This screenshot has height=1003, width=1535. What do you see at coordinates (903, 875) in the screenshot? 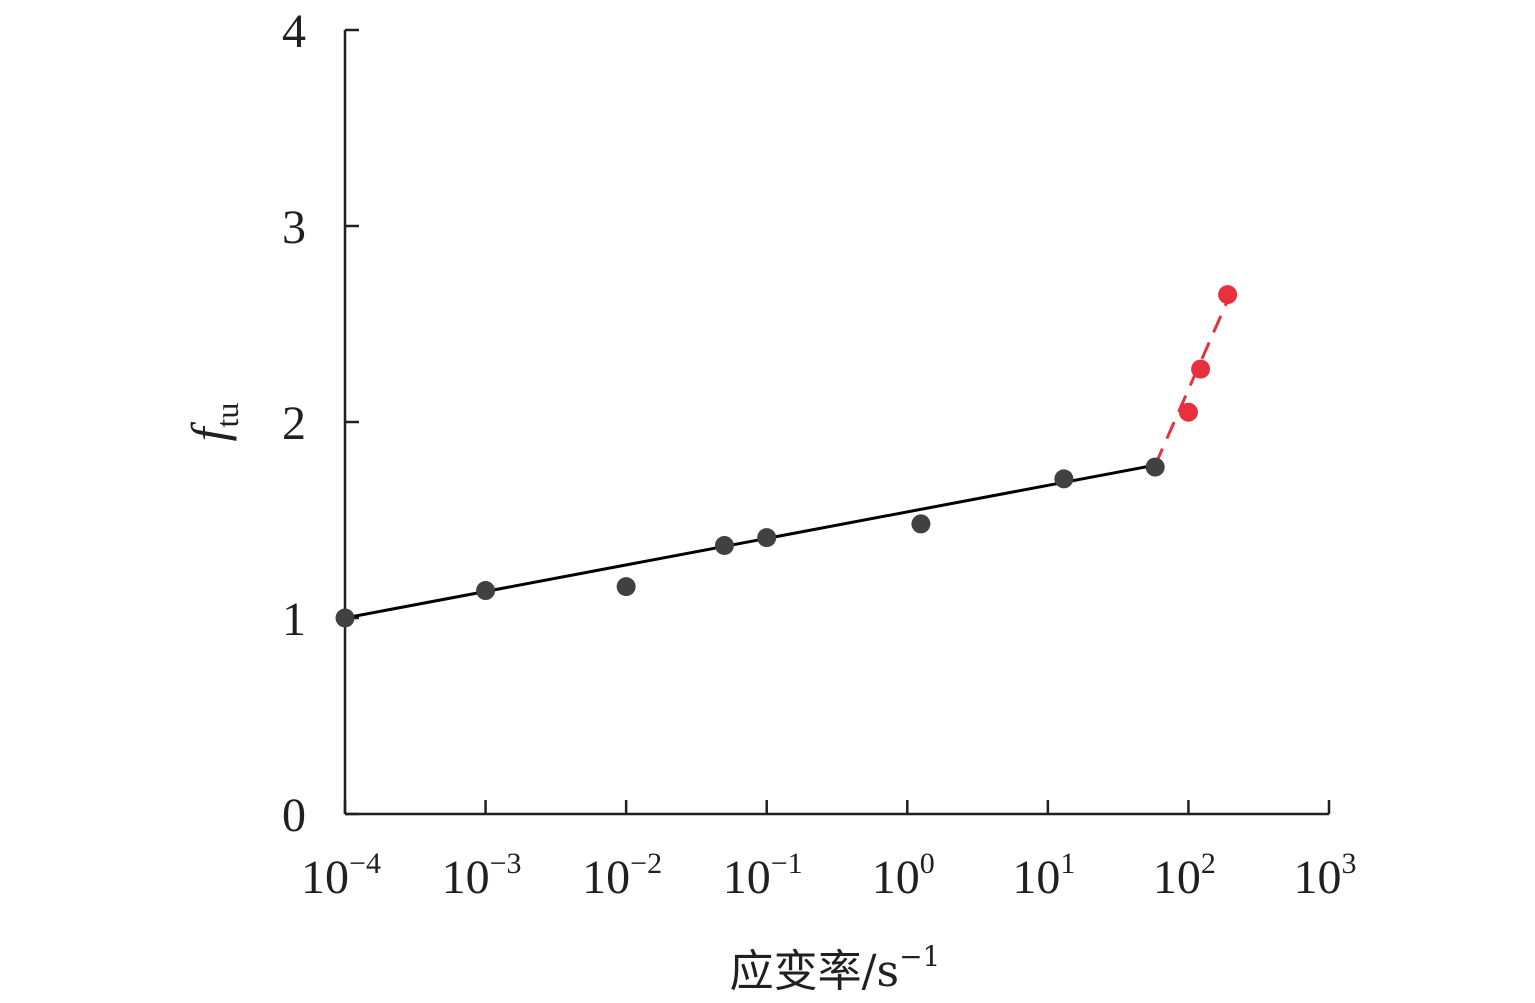
I see `x-tick-label: 10⁰` at bounding box center [903, 875].